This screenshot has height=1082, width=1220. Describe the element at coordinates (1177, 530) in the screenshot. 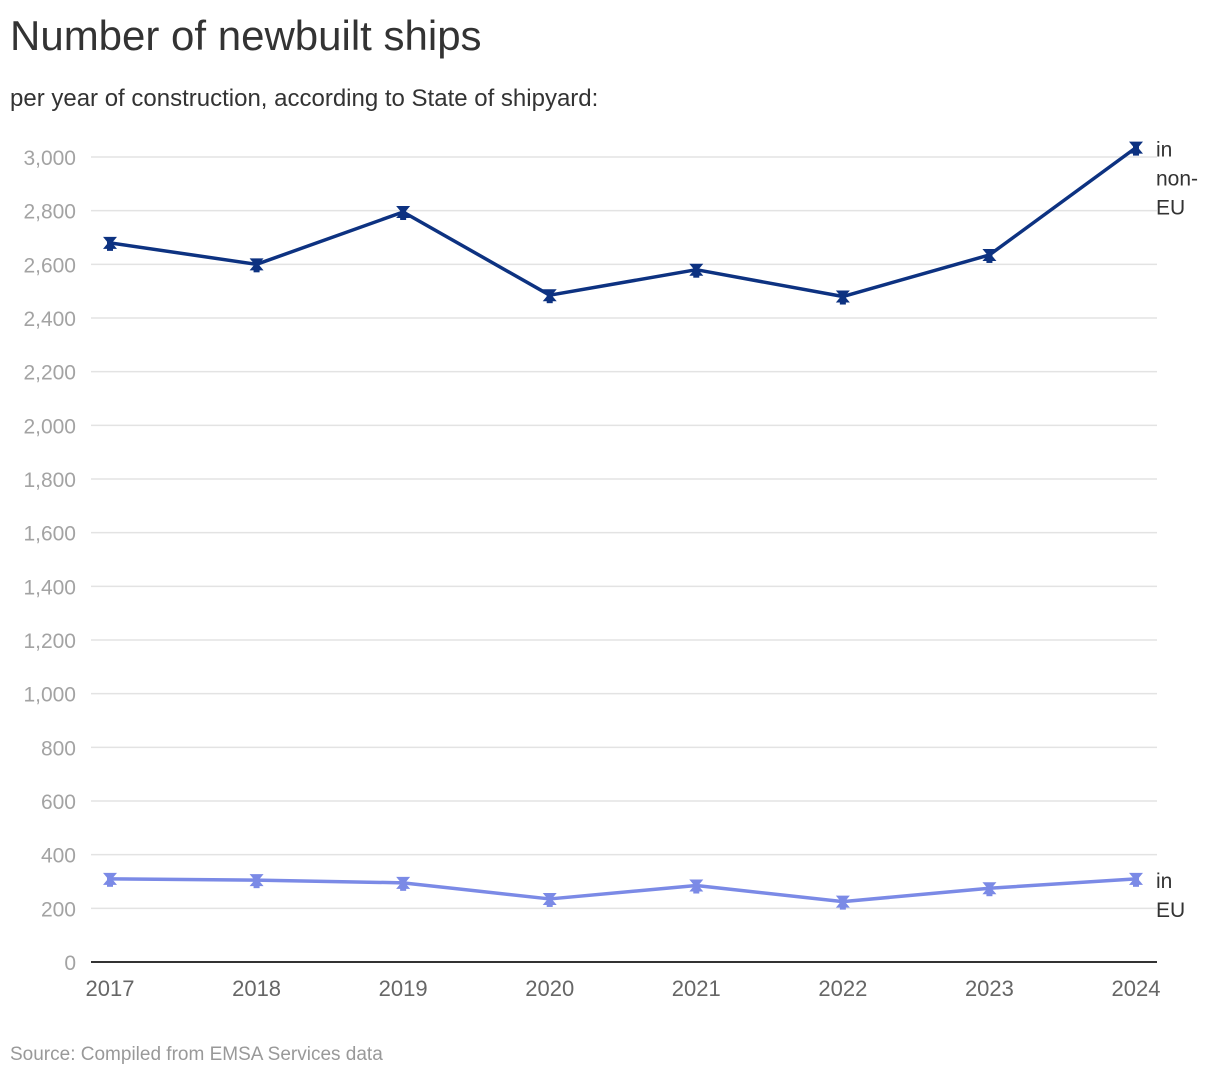

I see `series-labels: in non- EU in EU` at that location.